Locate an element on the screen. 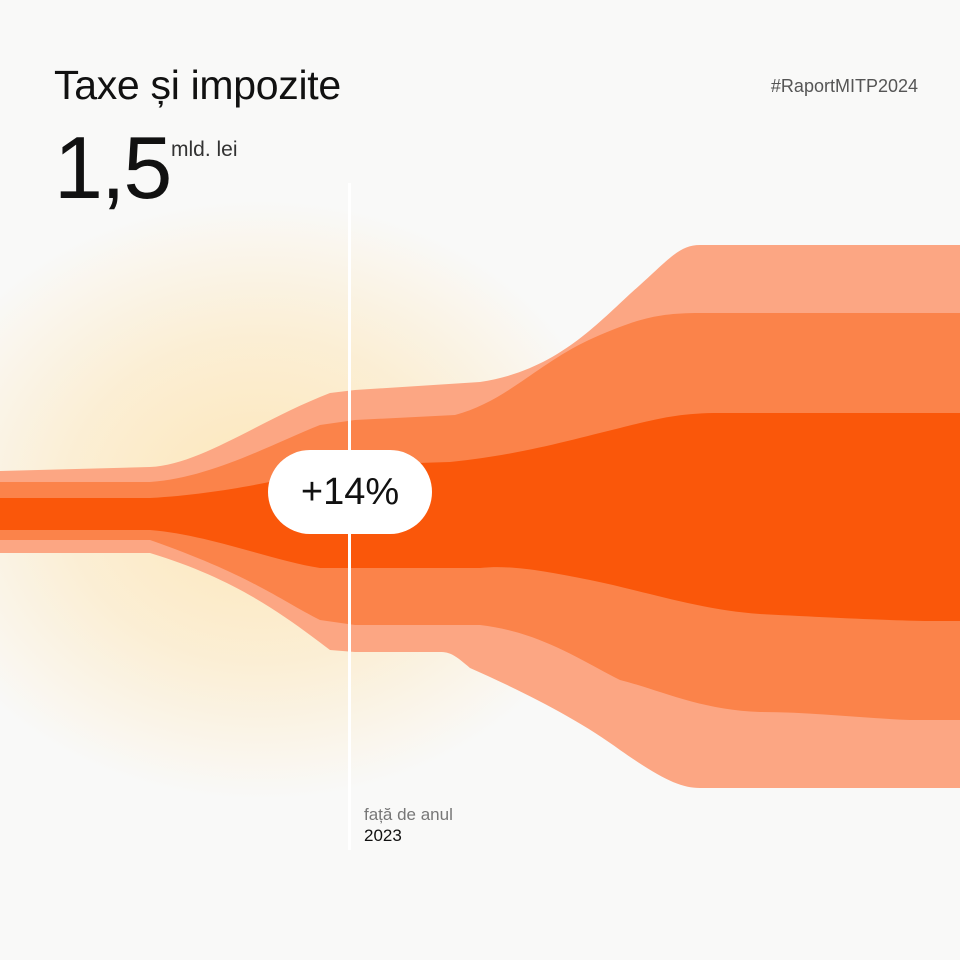  metric-value: 1,5 is located at coordinates (113, 167).